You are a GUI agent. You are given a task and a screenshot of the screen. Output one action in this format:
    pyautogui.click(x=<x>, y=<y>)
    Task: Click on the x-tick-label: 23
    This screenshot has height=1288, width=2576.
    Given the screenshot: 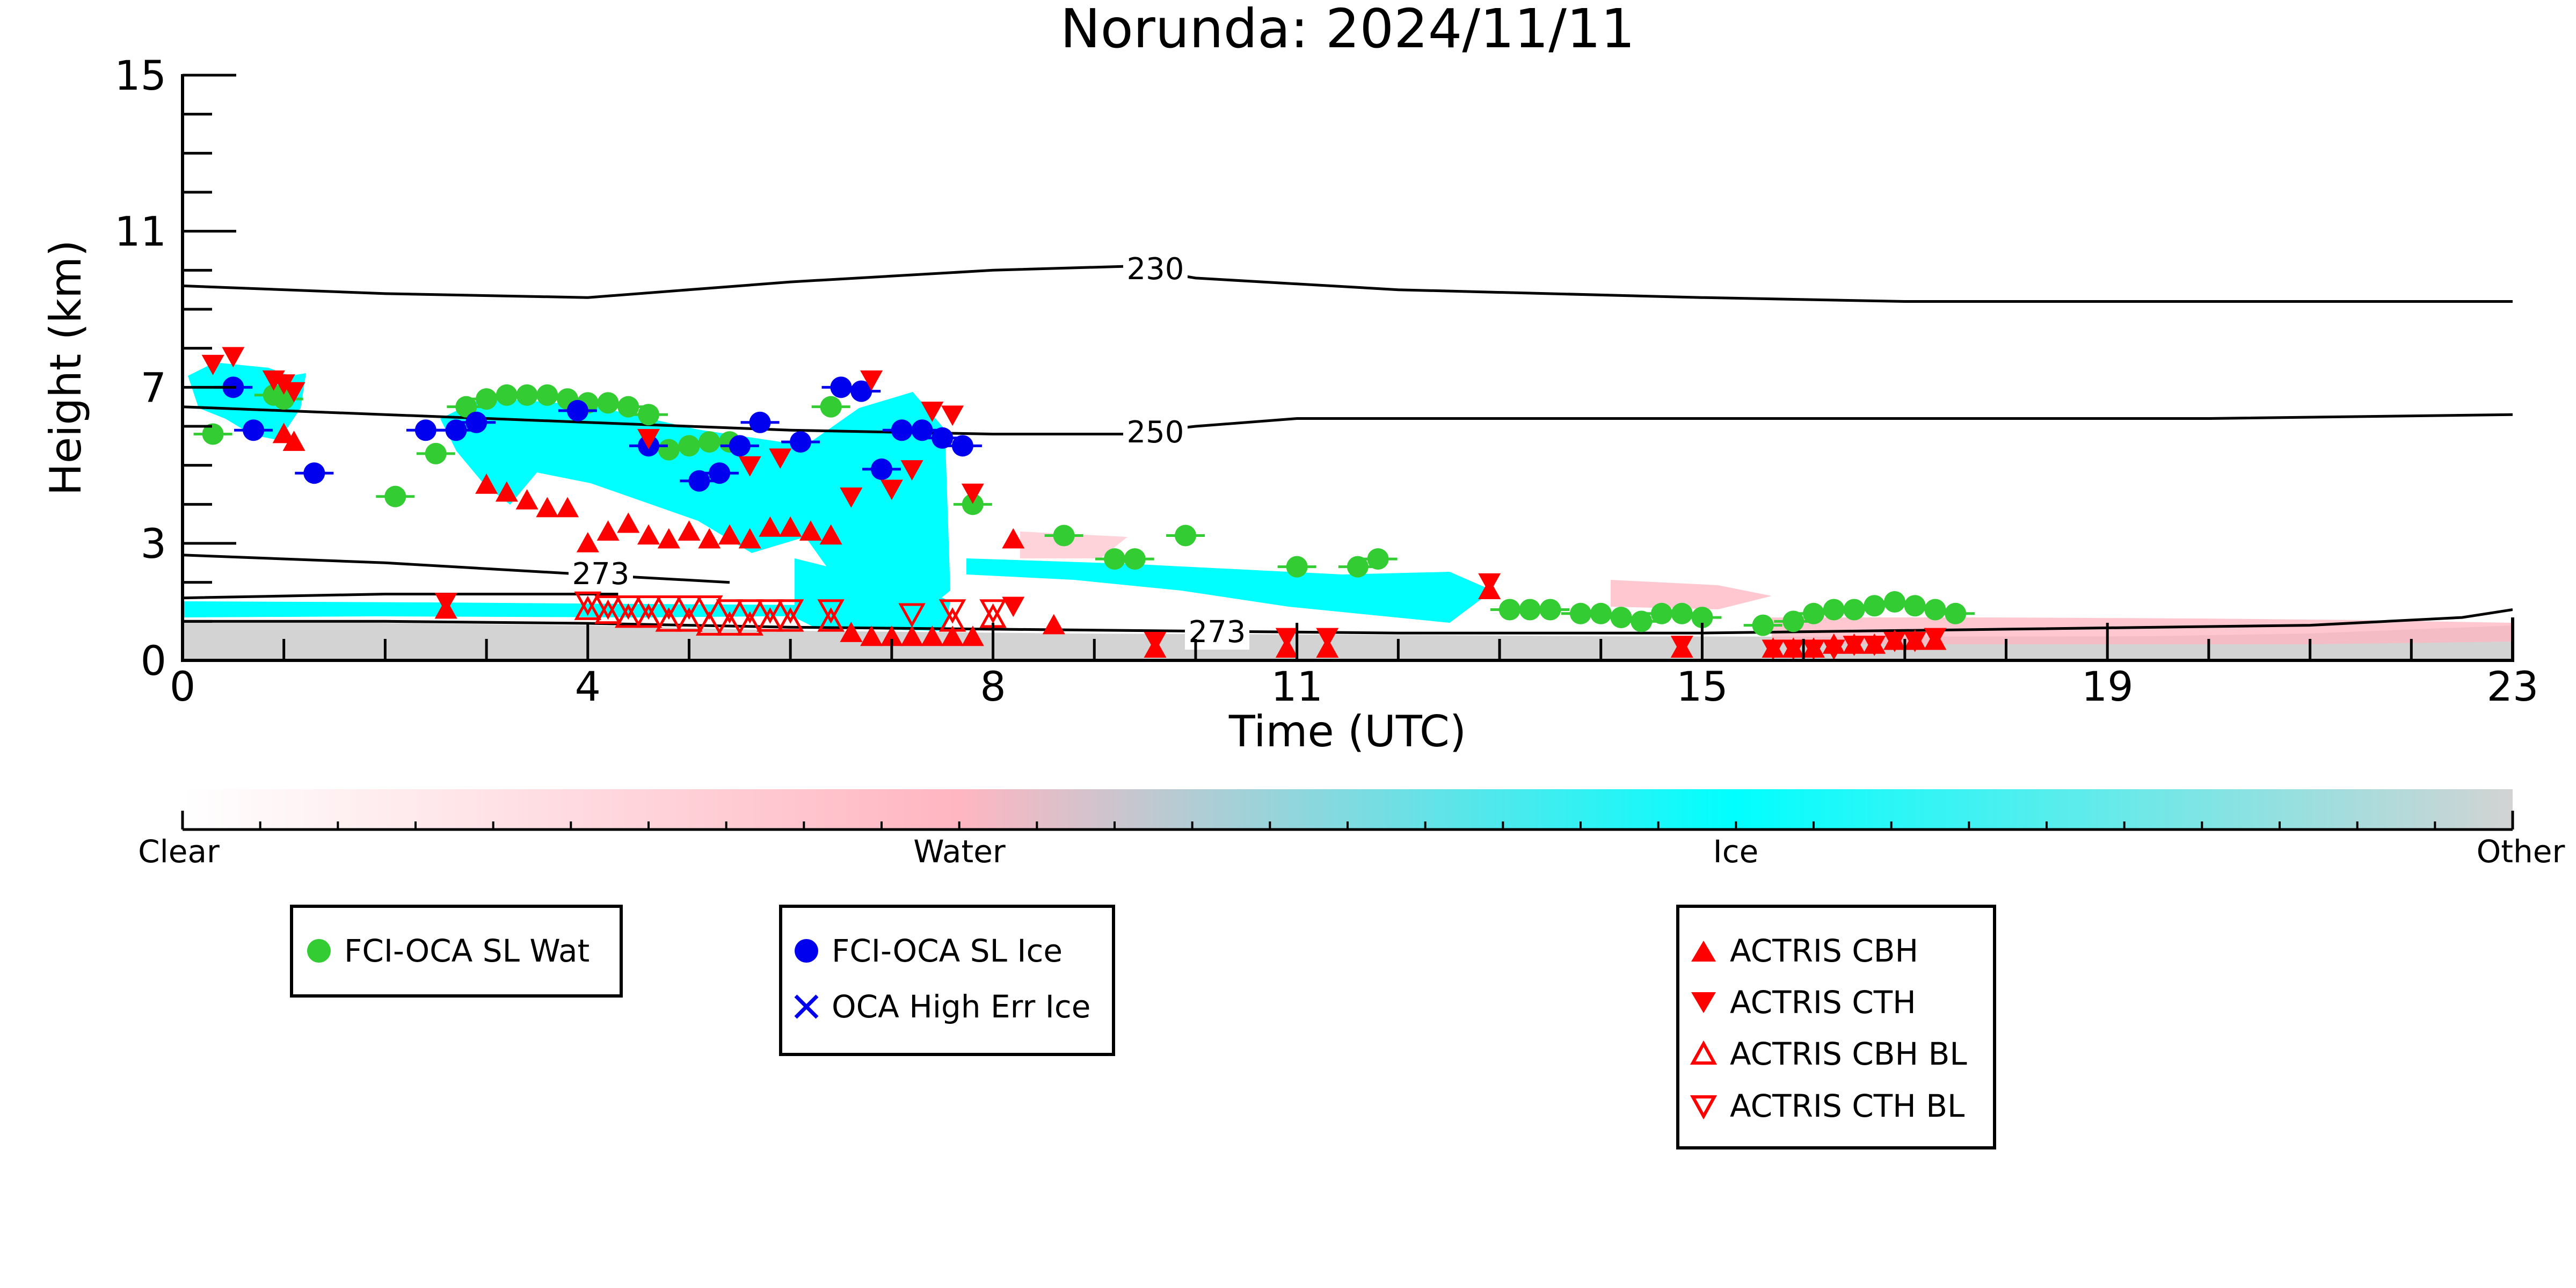 What is the action you would take?
    pyautogui.click(x=2513, y=686)
    